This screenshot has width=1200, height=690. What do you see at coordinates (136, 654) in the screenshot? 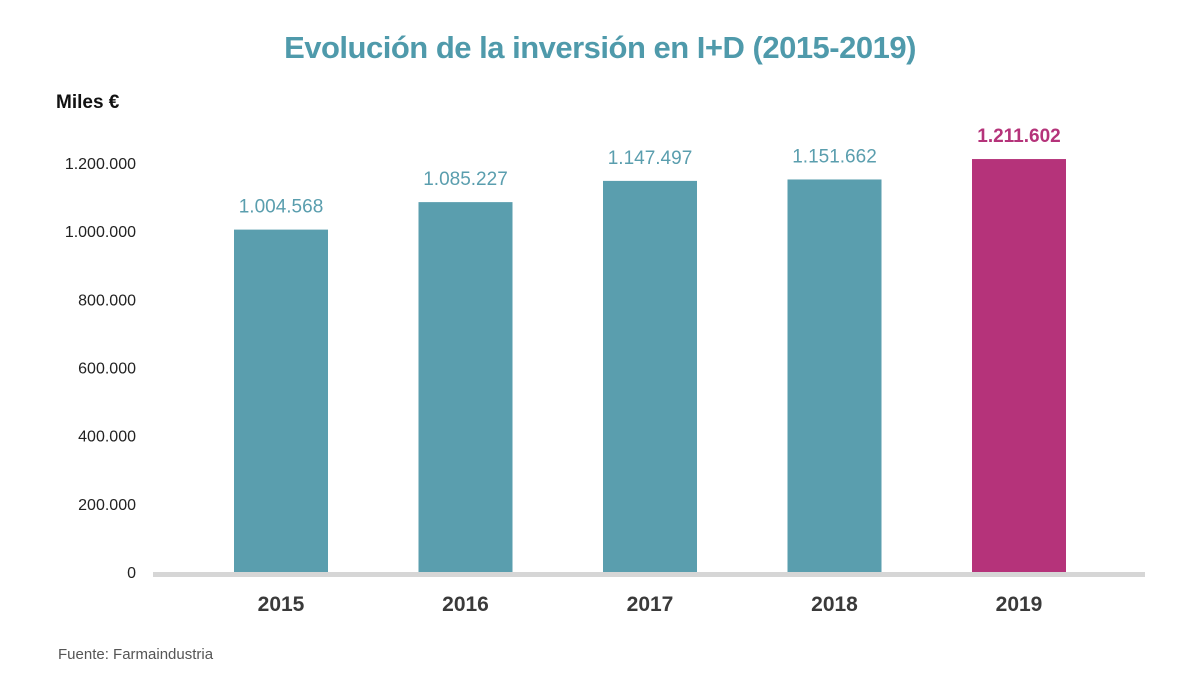
I see `source-note: Fuente: Farmaindustria` at bounding box center [136, 654].